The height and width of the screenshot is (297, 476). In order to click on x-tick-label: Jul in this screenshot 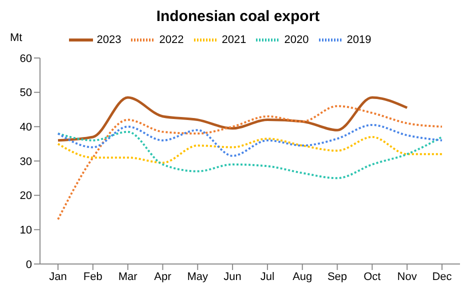, I will do `click(267, 276)`.